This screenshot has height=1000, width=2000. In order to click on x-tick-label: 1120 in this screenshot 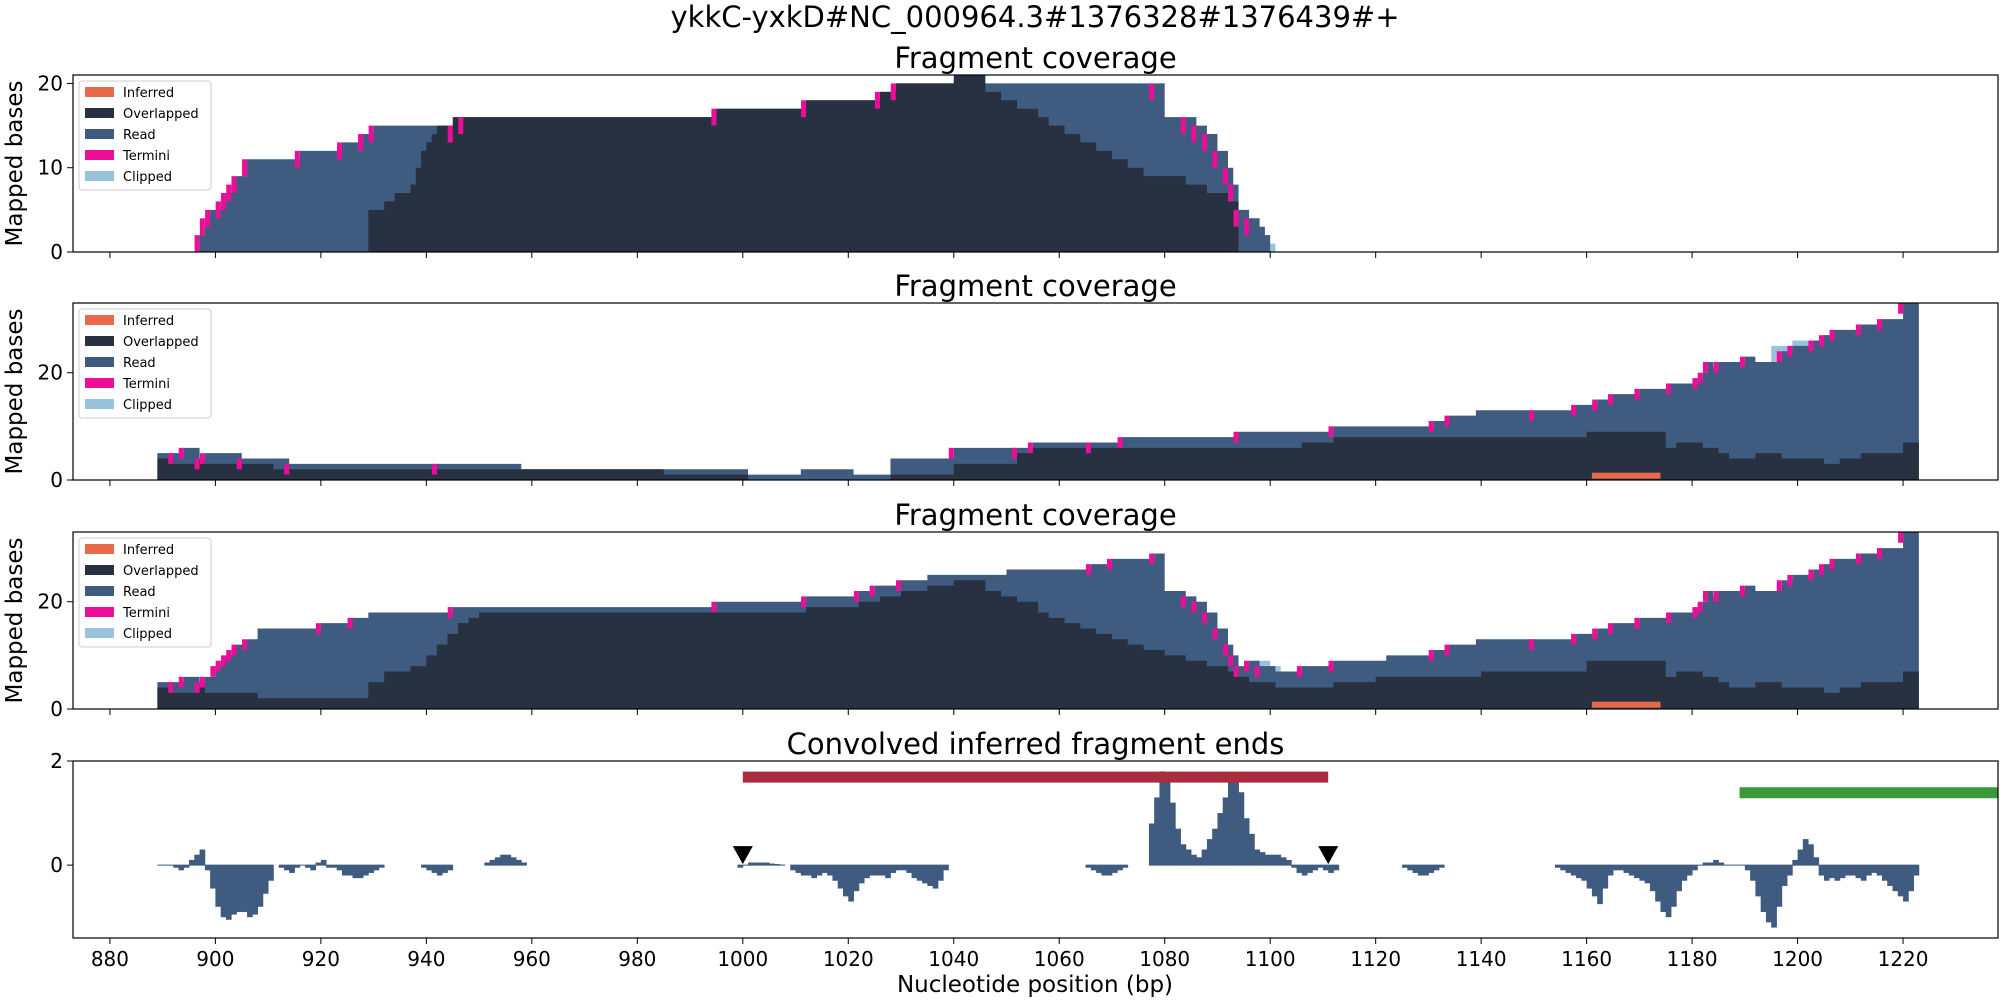, I will do `click(1375, 959)`.